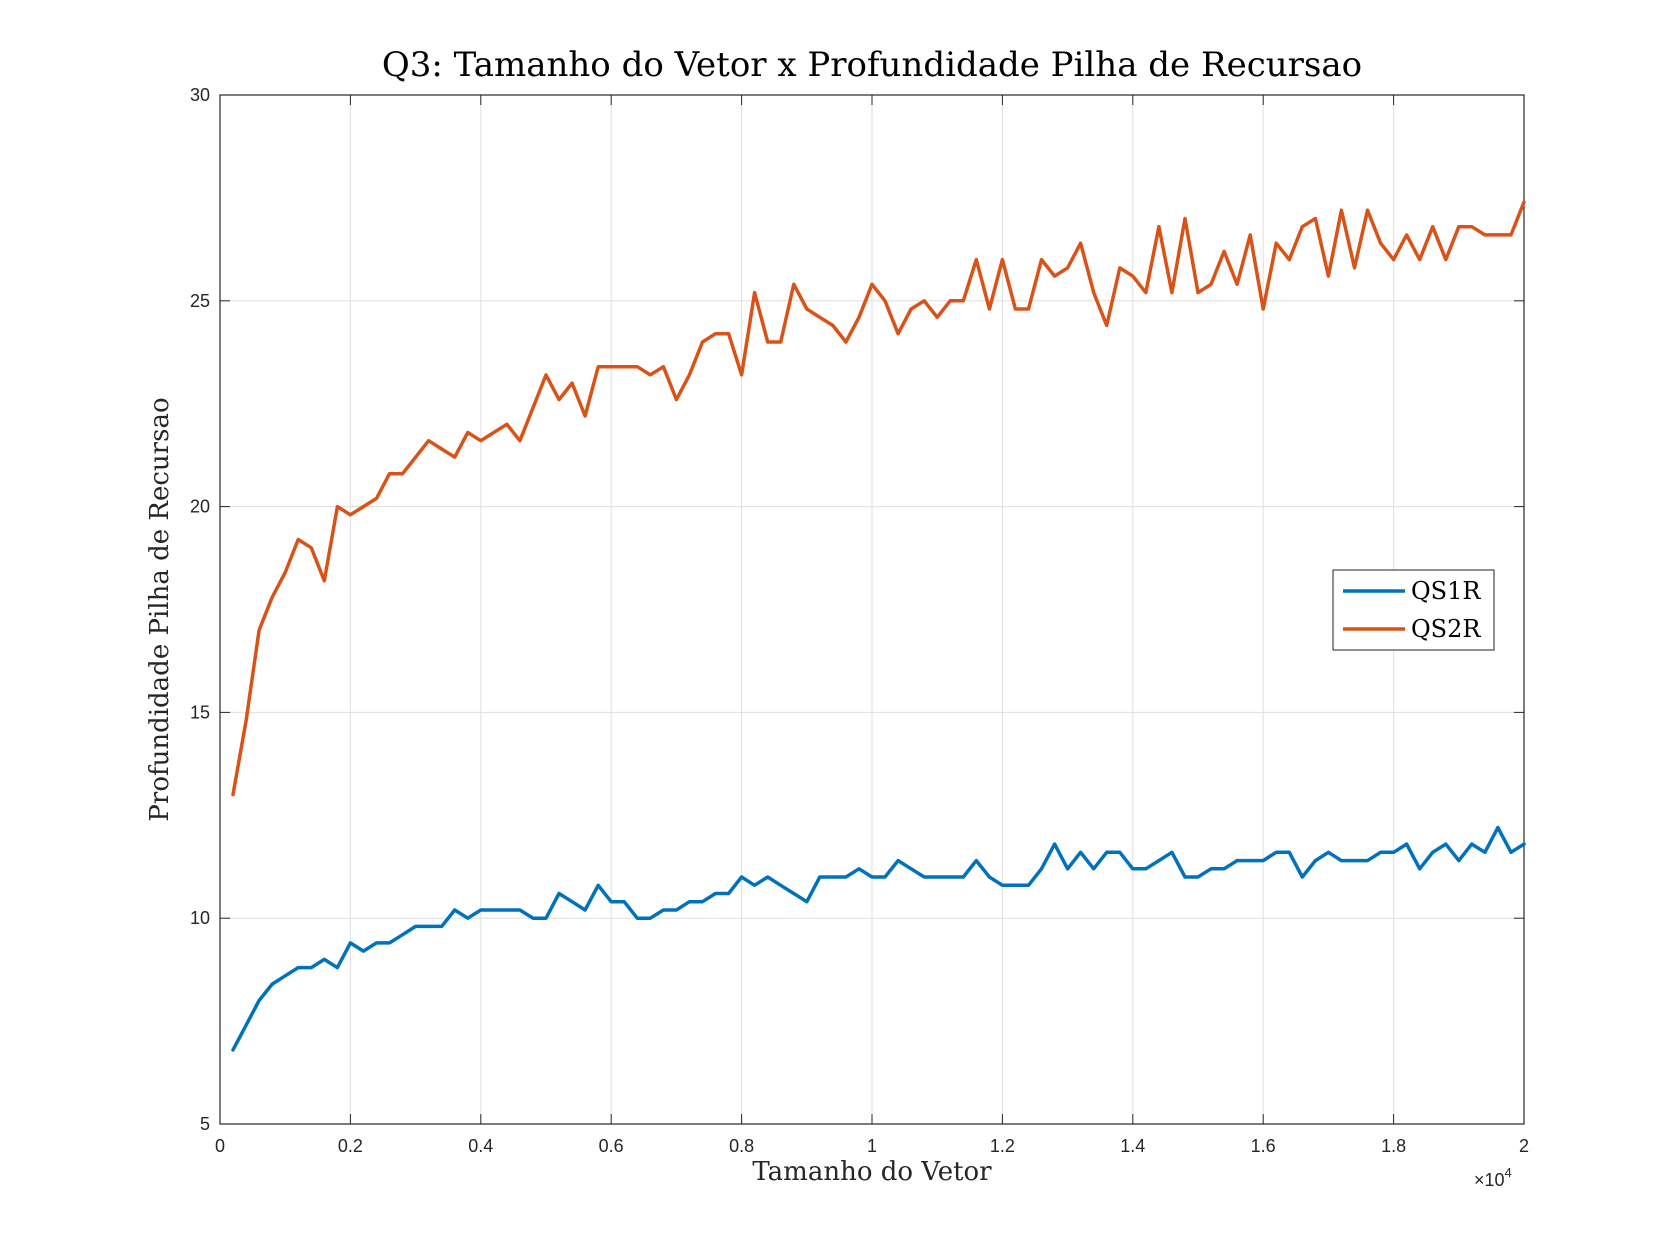 The width and height of the screenshot is (1667, 1250). Describe the element at coordinates (1393, 1146) in the screenshot. I see `x-tick-label: 1.8` at that location.